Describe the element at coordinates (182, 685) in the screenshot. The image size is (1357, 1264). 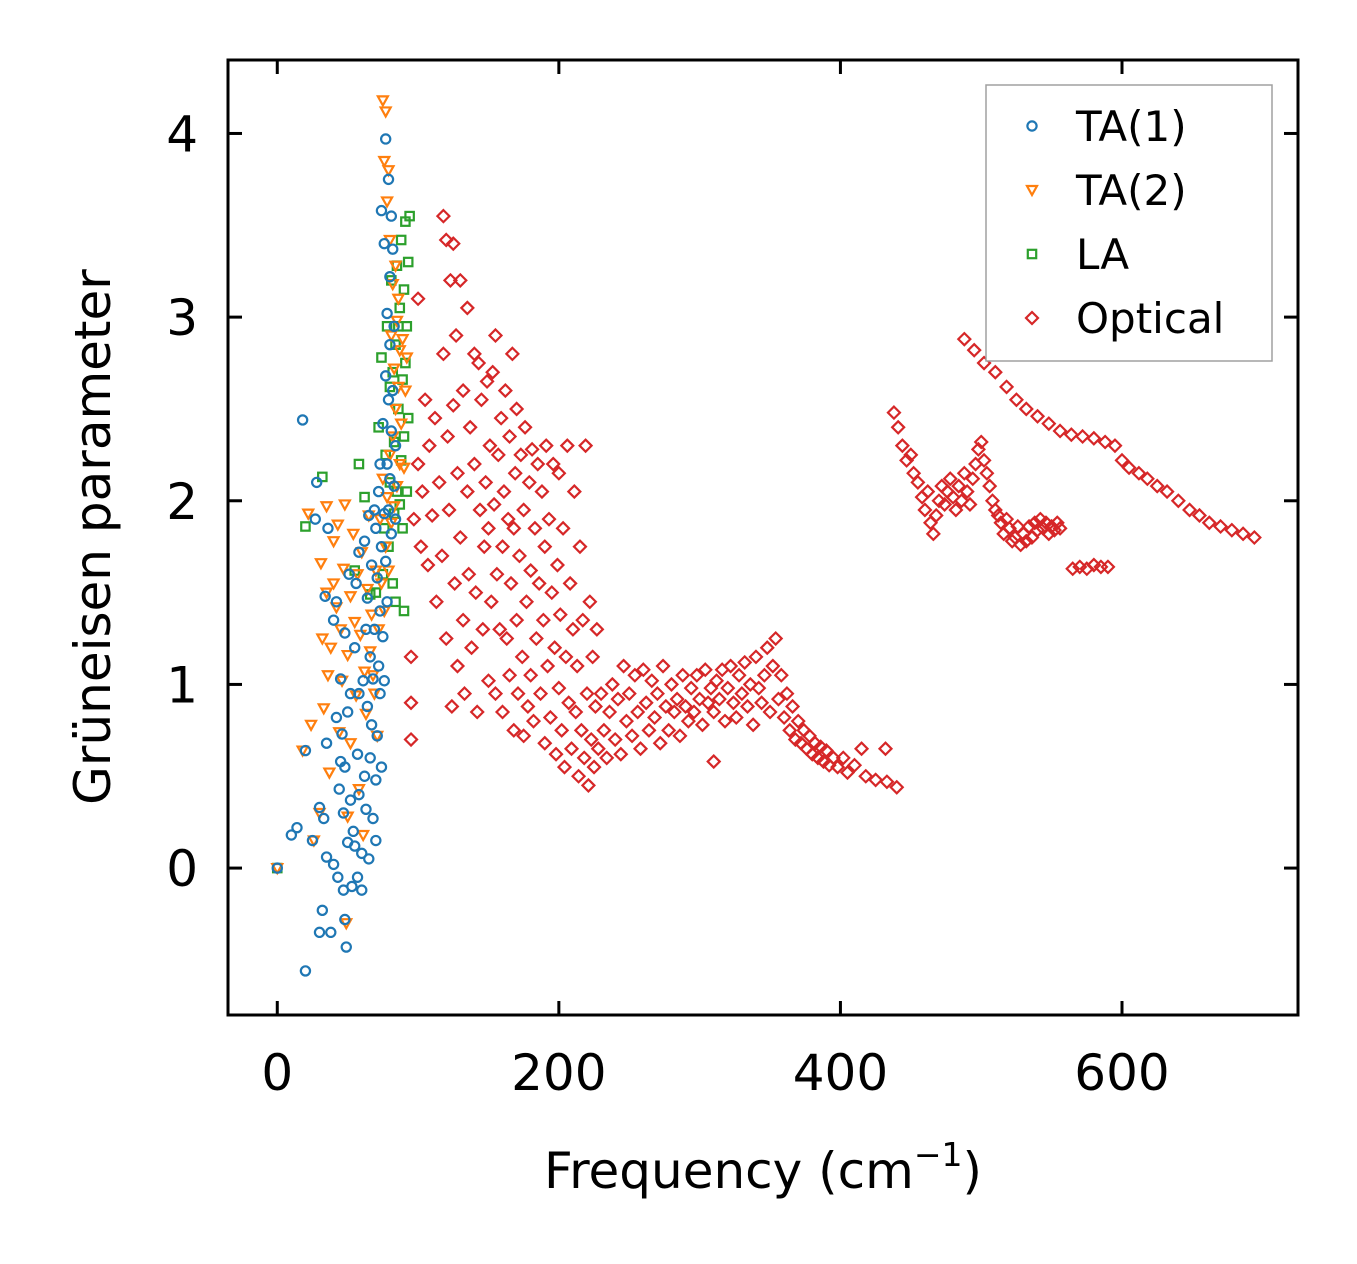
I see `y-tick-label: 1` at that location.